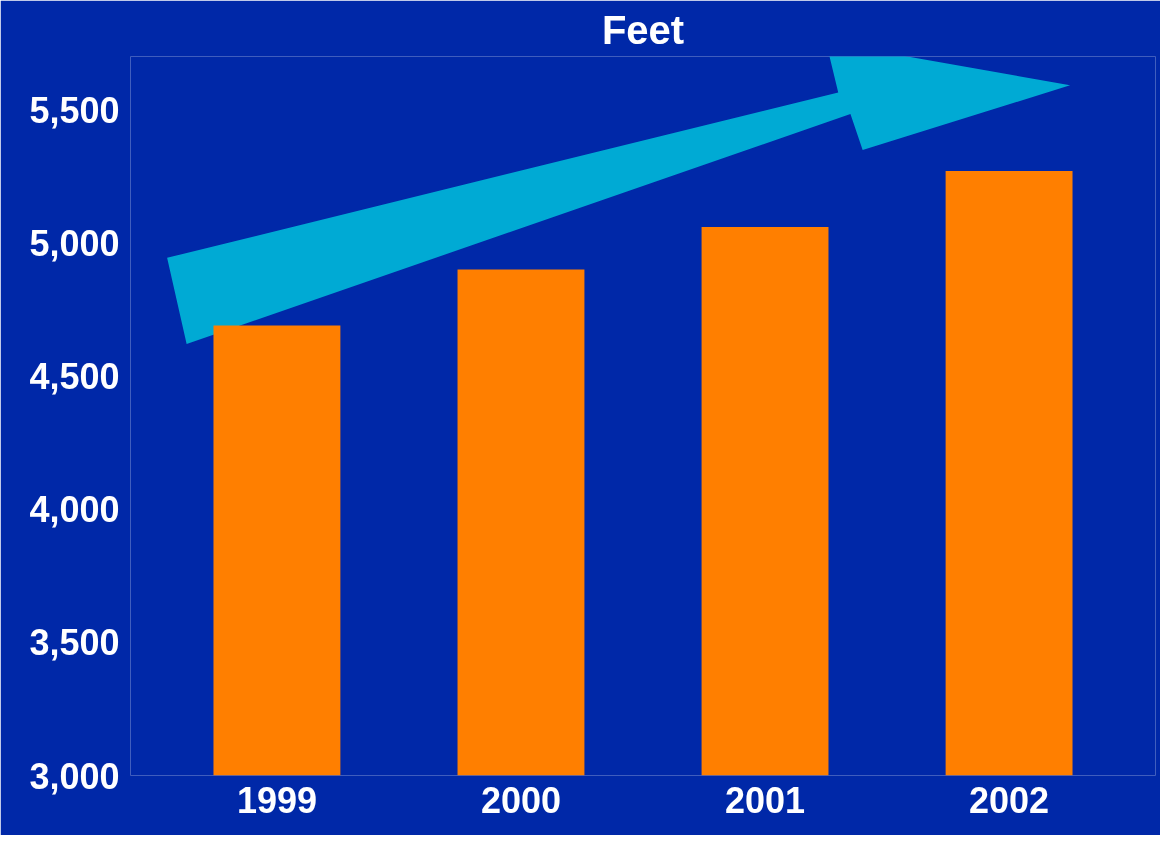 The image size is (1169, 843). Describe the element at coordinates (643, 29) in the screenshot. I see `chart-title: Feet` at that location.